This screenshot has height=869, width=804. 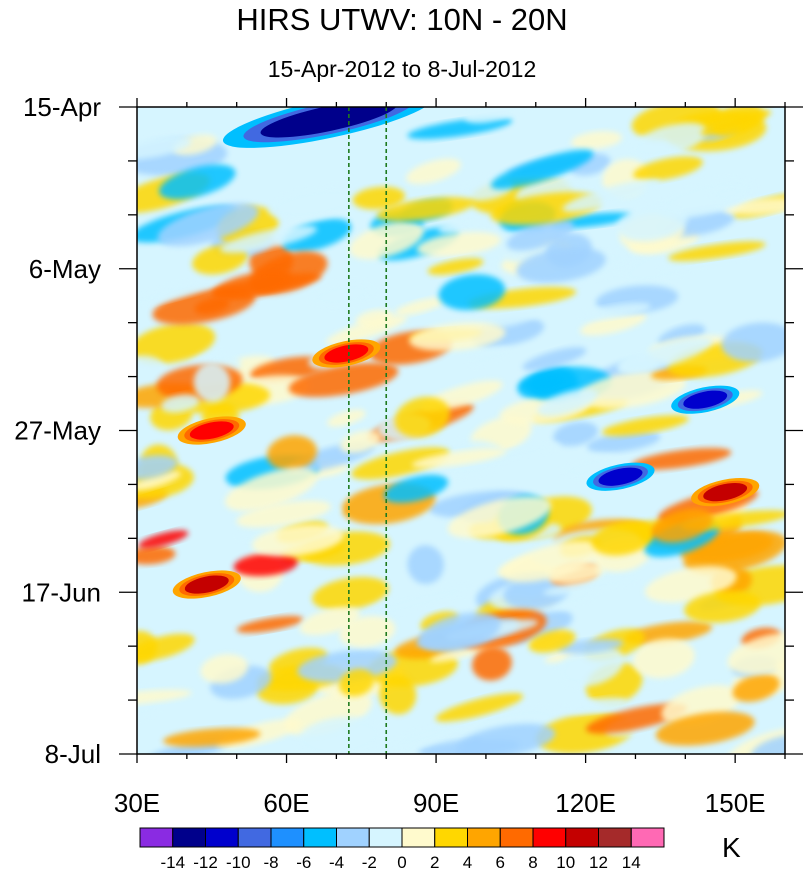 I want to click on y-tick-label: 15-Apr, so click(x=62, y=107).